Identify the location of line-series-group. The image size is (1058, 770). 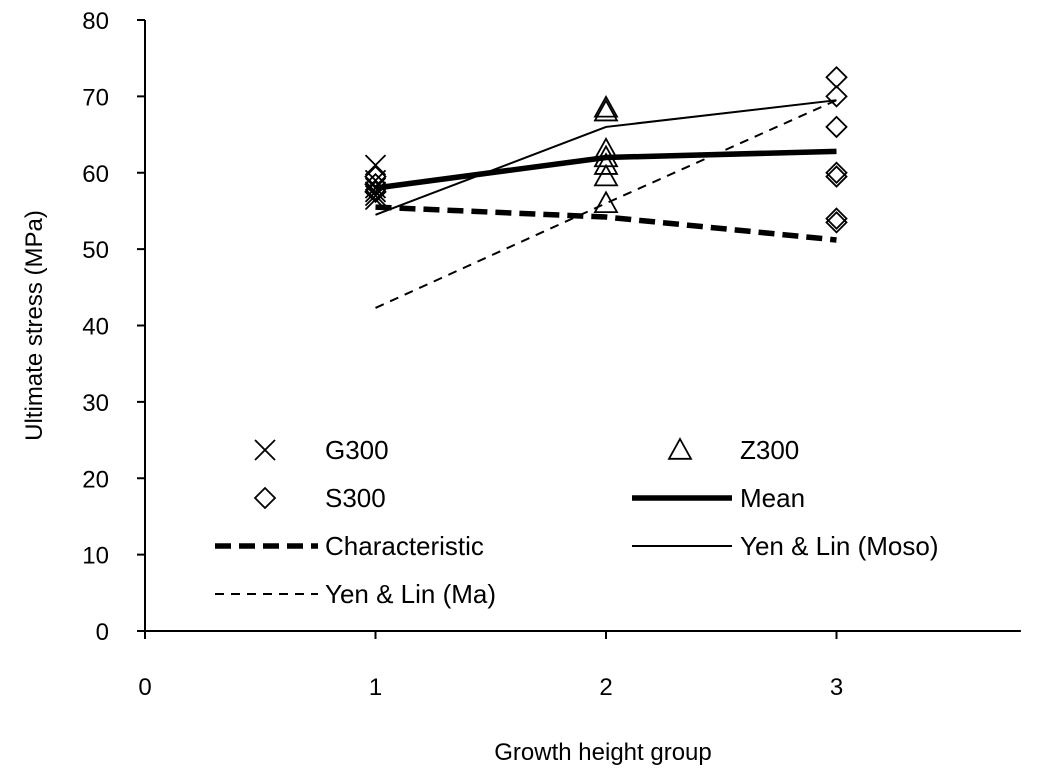
(606, 204).